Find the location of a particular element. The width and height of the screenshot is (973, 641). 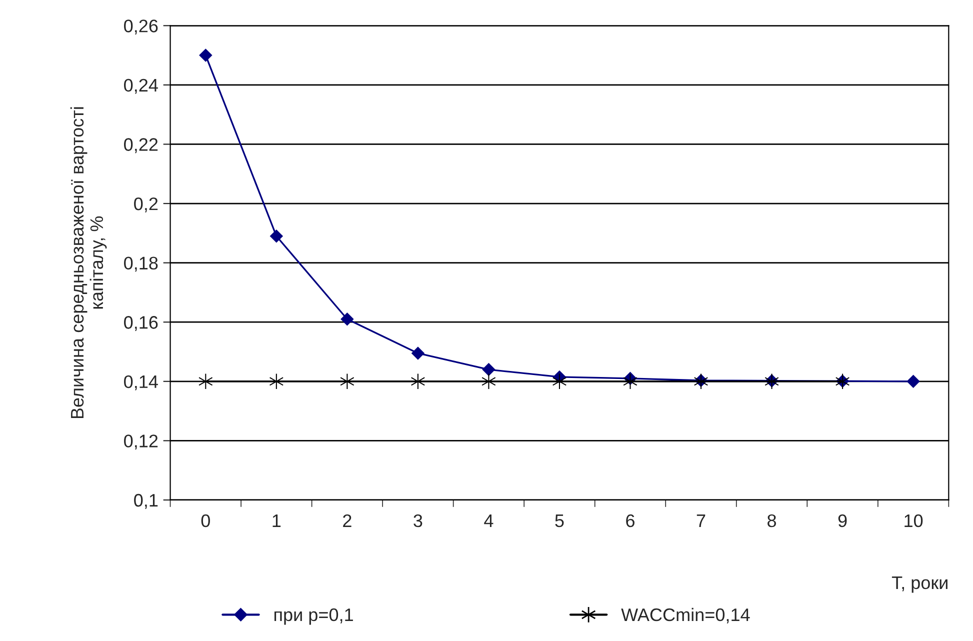

x-tick-label: 2 is located at coordinates (347, 520).